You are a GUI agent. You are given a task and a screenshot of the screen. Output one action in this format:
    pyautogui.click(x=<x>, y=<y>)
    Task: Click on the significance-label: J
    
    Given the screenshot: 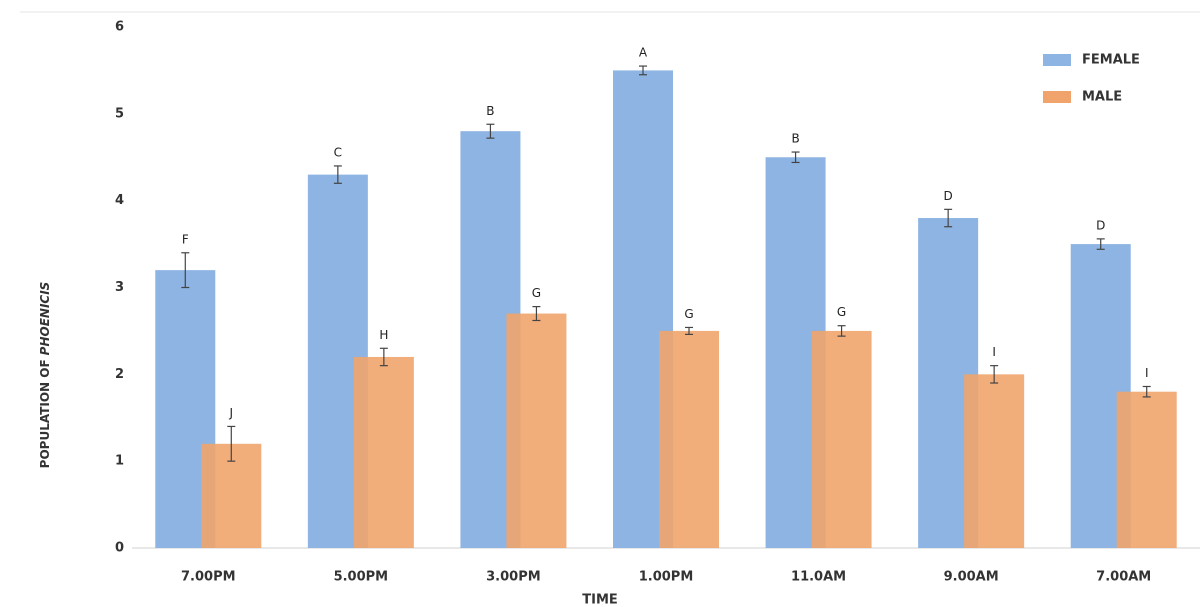 What is the action you would take?
    pyautogui.click(x=231, y=413)
    